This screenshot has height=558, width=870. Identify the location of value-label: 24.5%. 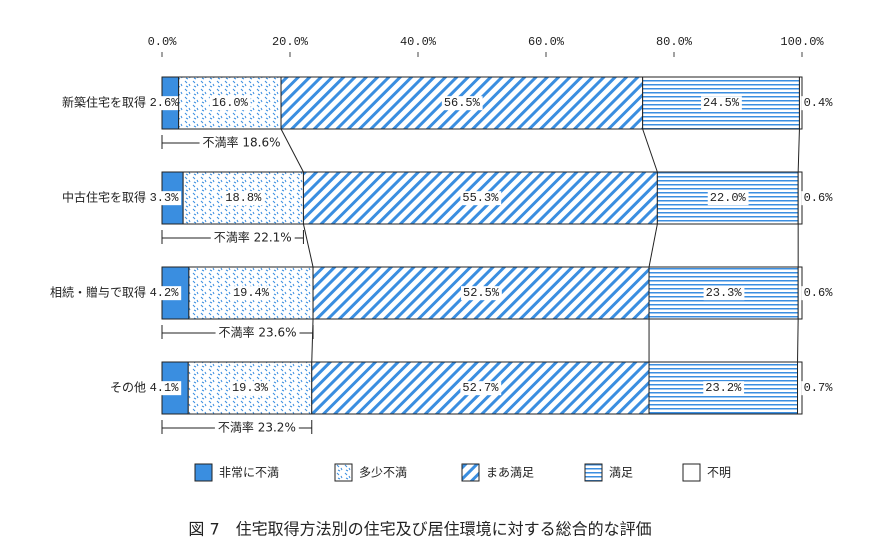
(721, 103).